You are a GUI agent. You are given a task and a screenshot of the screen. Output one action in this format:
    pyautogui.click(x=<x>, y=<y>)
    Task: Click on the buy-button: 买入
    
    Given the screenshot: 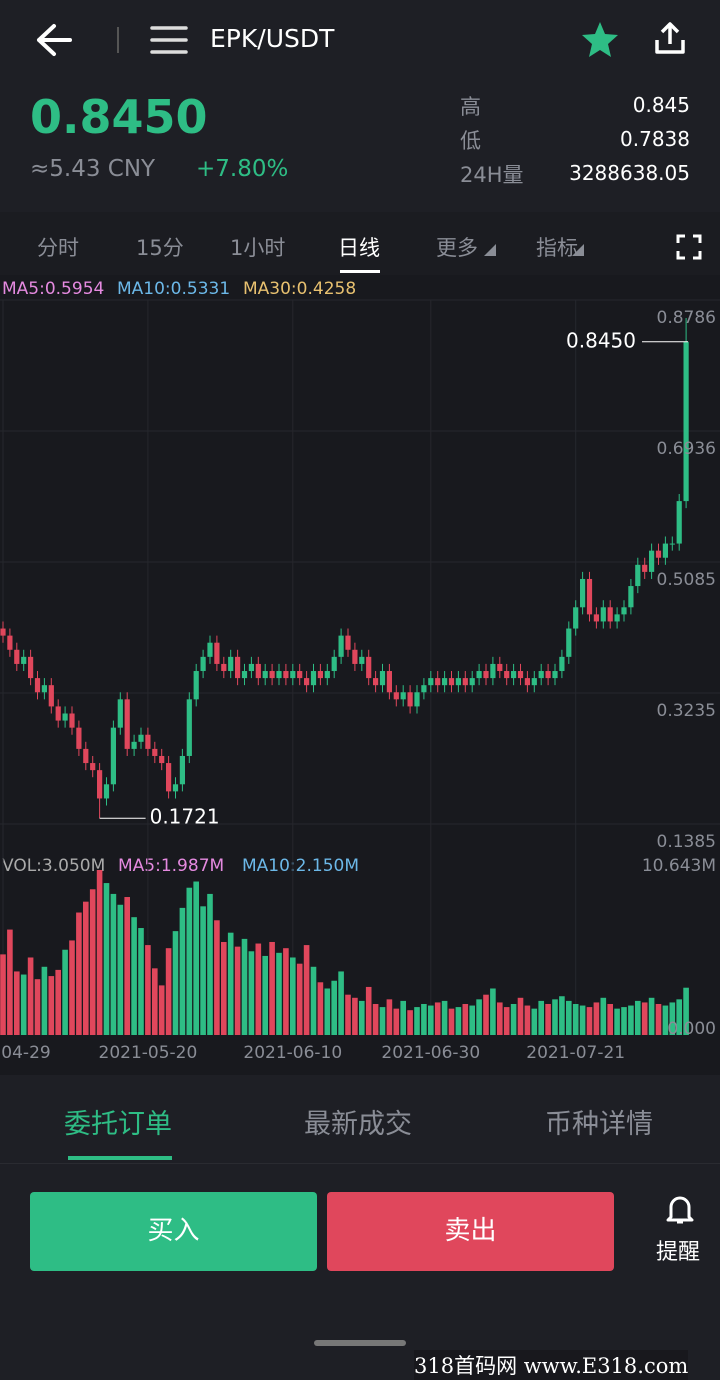 What is the action you would take?
    pyautogui.click(x=173, y=1231)
    